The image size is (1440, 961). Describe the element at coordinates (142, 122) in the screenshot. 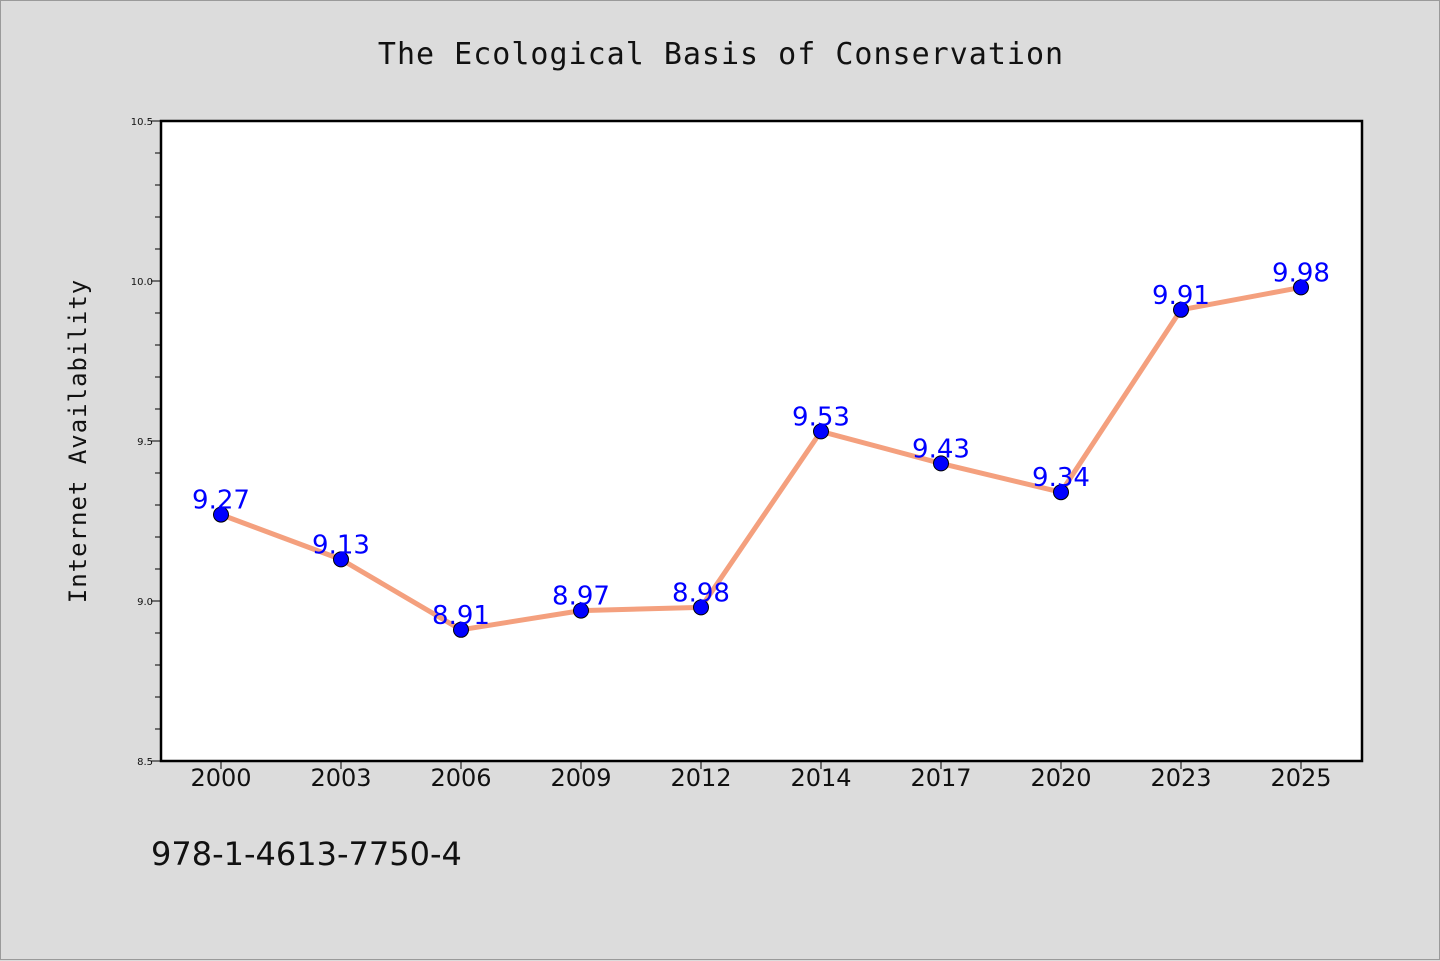

I see `y-tick-label: 10.5` at that location.